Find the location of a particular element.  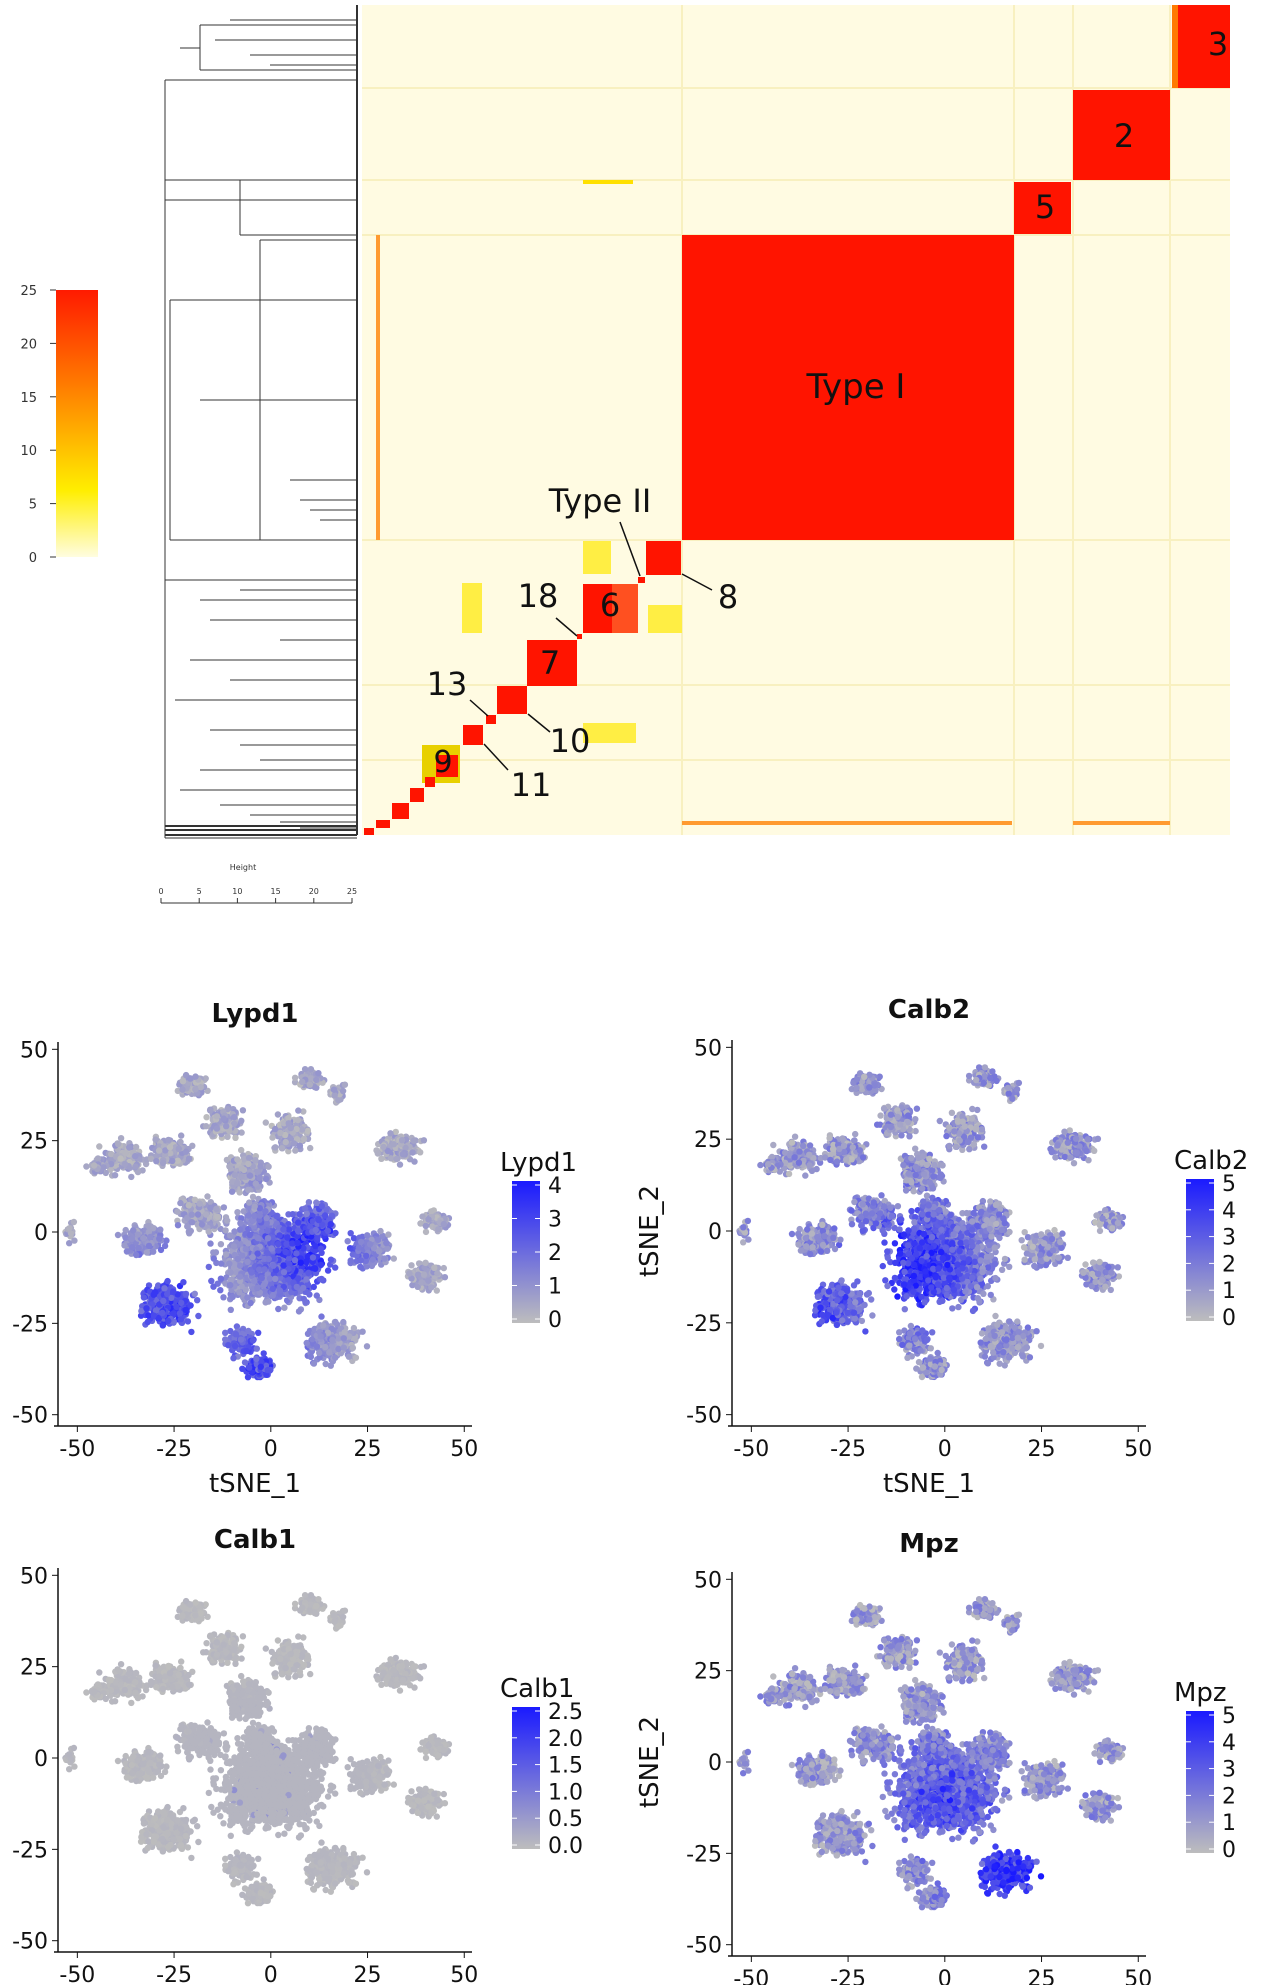

block-small is located at coordinates (383, 824).